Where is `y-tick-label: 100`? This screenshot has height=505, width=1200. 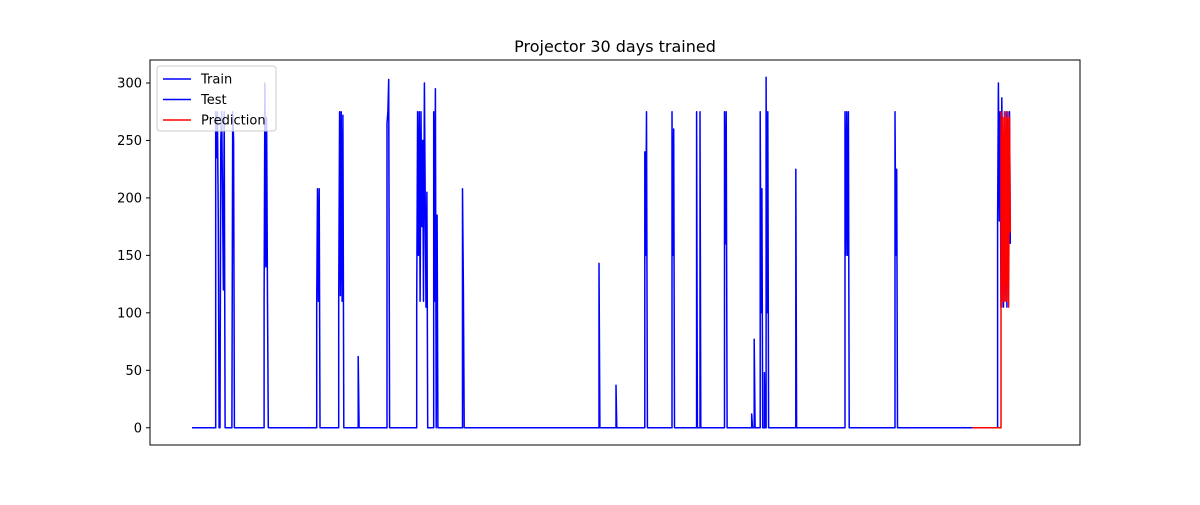
y-tick-label: 100 is located at coordinates (129, 313).